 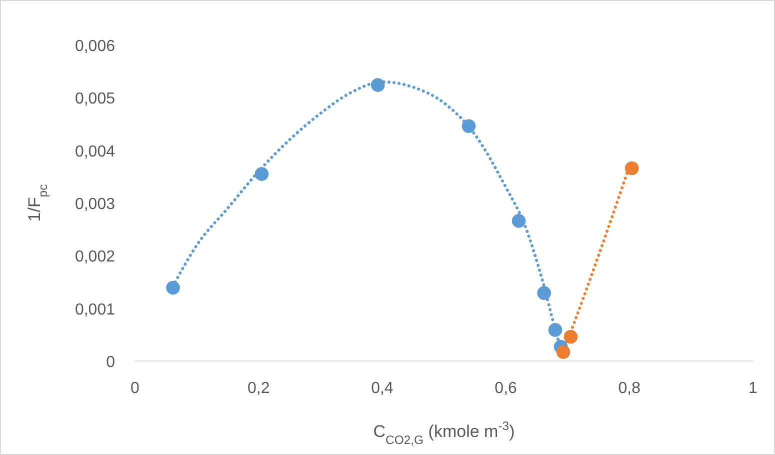 What do you see at coordinates (95, 204) in the screenshot?
I see `y-tick-label: 0,003` at bounding box center [95, 204].